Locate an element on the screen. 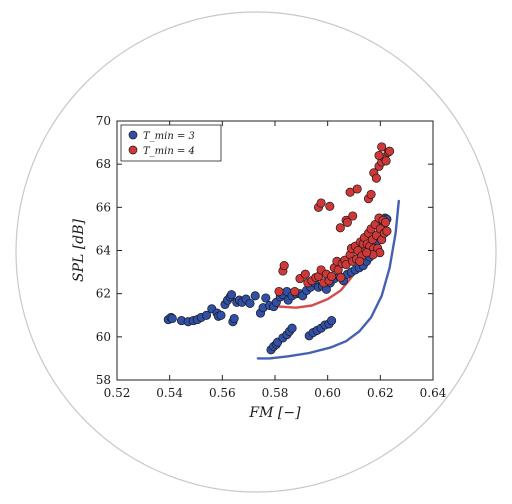  legend-label-series-1: T_min = 3 is located at coordinates (169, 136).